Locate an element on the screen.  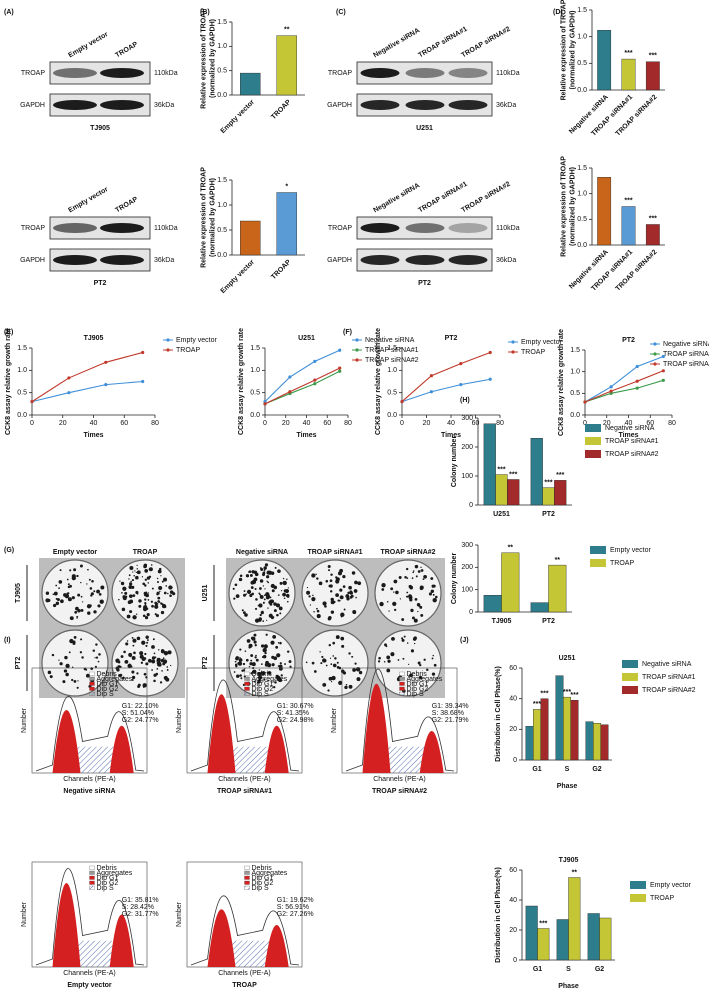
flow-s-phase is located at coordinates (404, 759).